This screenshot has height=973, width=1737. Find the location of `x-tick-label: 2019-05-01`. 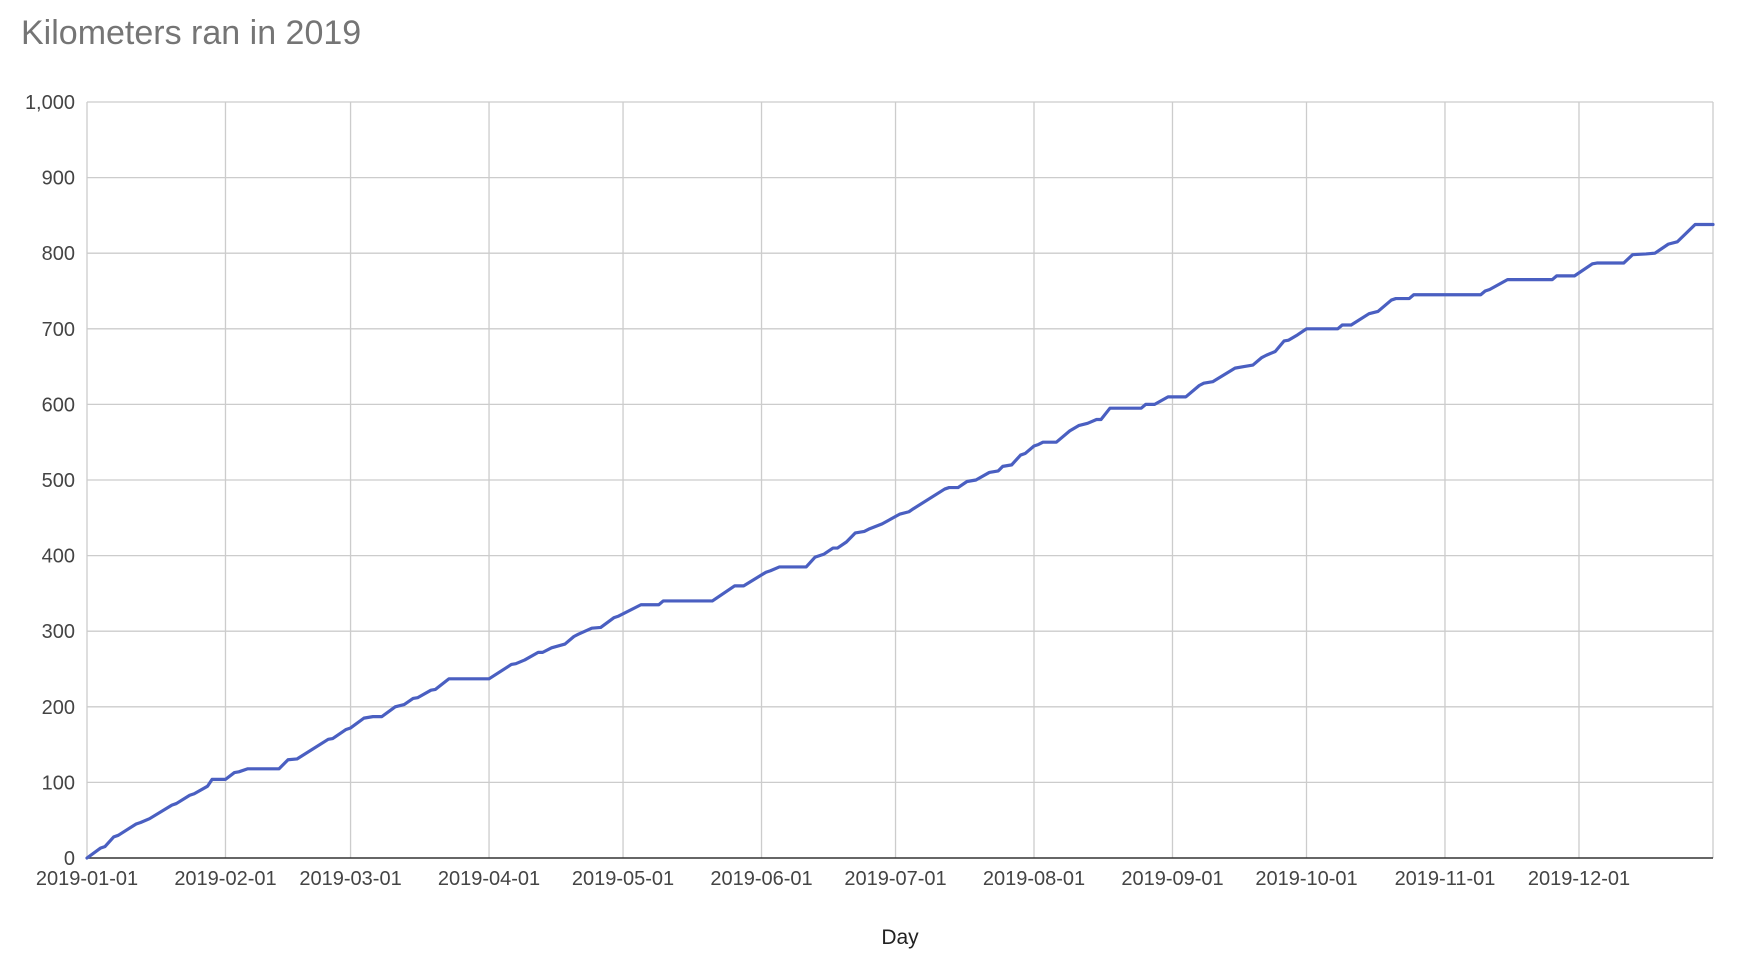

x-tick-label: 2019-05-01 is located at coordinates (623, 879).